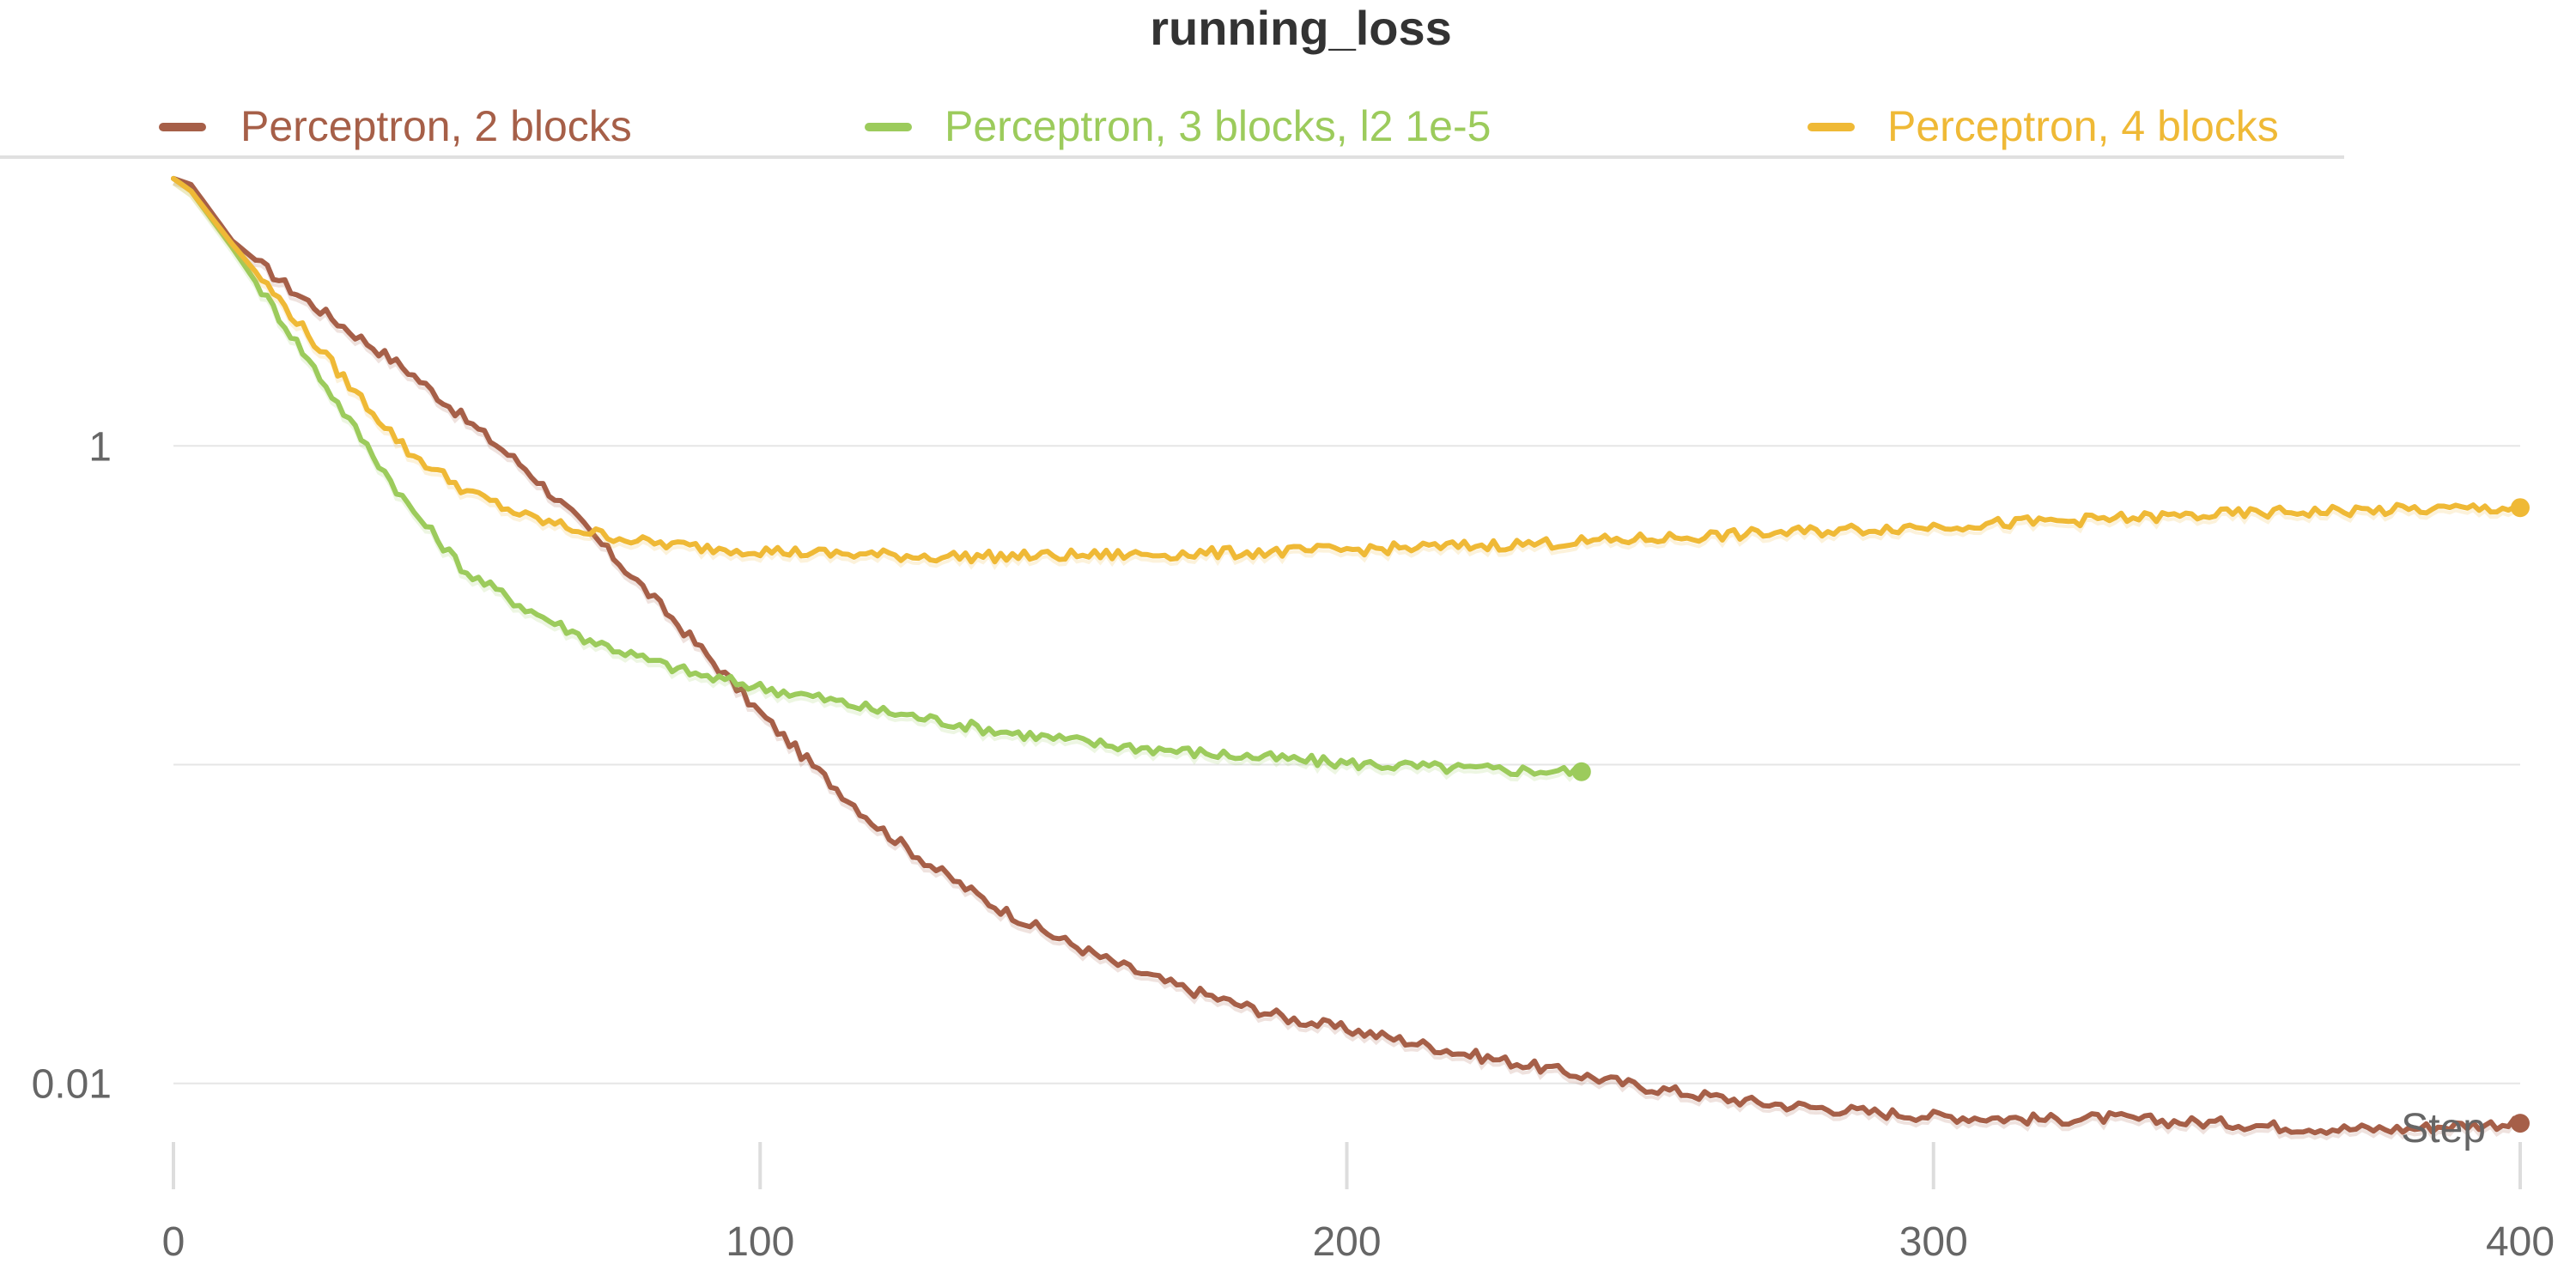 The height and width of the screenshot is (1288, 2576). Describe the element at coordinates (100, 447) in the screenshot. I see `y-tick-label: 1` at that location.